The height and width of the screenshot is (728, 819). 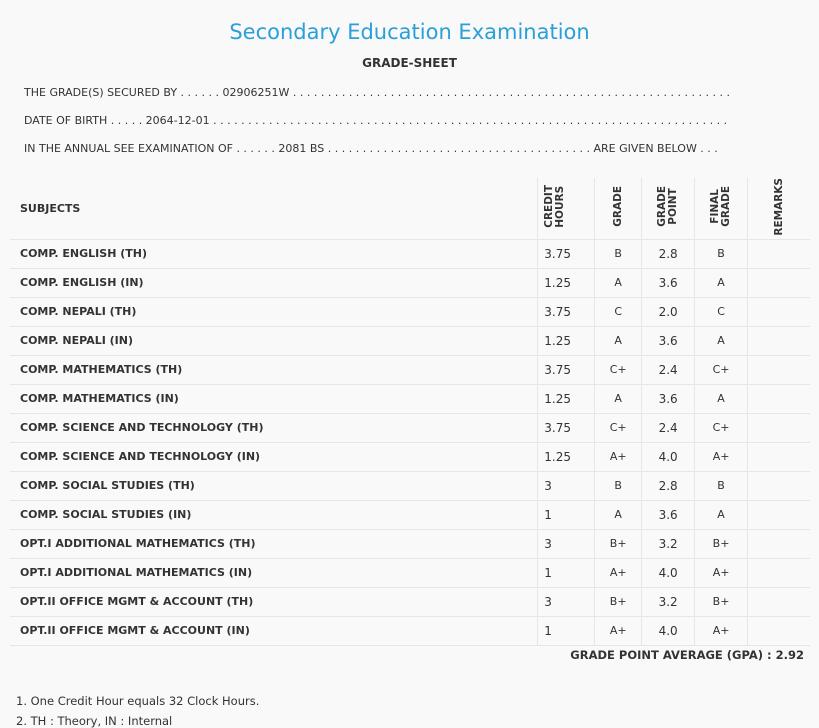 I want to click on final-grade-cell: C, so click(x=721, y=312).